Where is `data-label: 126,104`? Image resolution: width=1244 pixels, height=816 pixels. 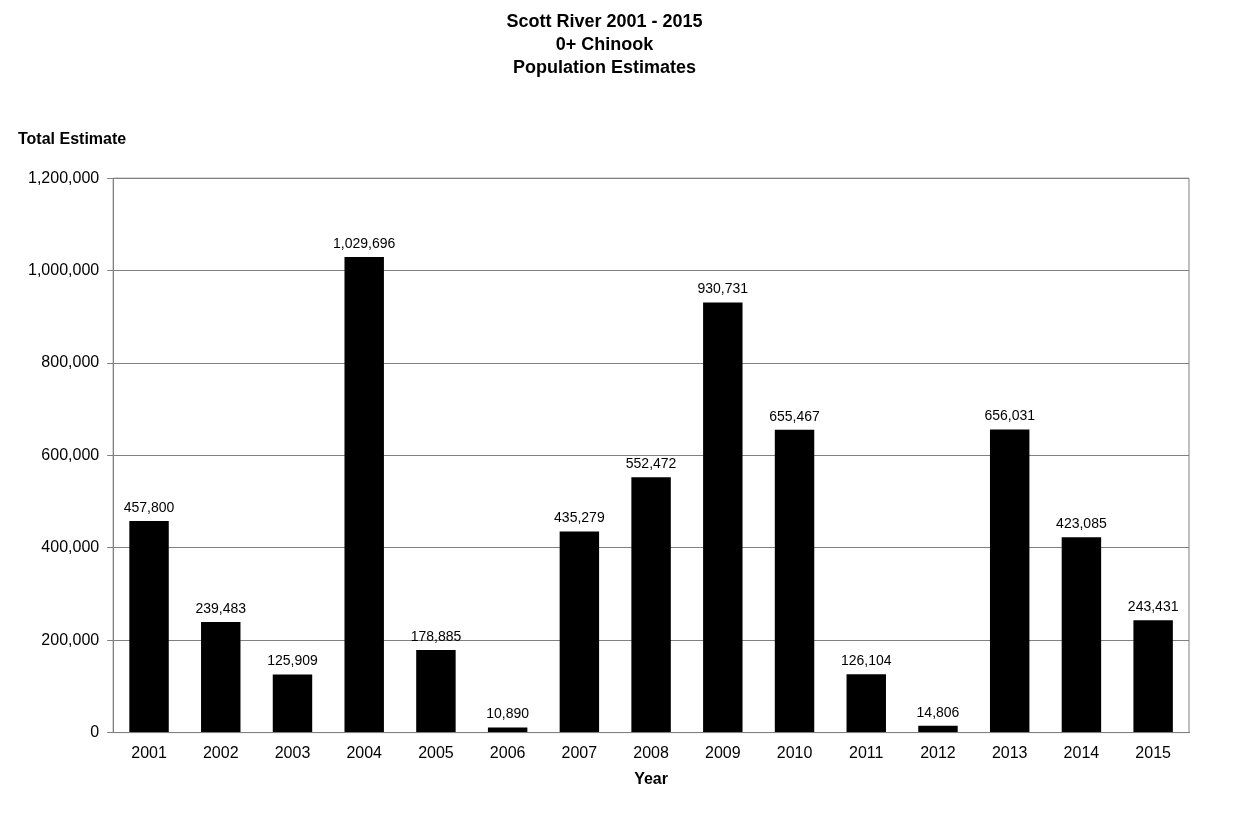
data-label: 126,104 is located at coordinates (866, 660).